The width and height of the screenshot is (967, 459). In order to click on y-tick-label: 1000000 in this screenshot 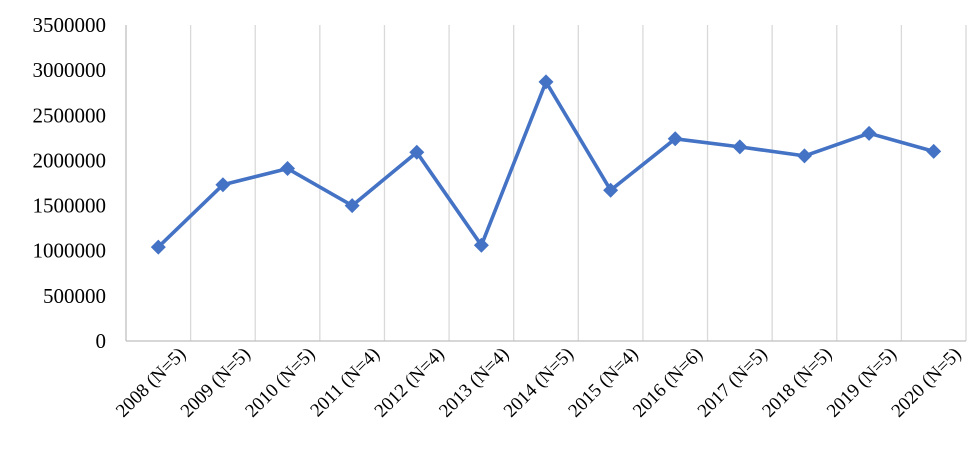, I will do `click(70, 251)`.